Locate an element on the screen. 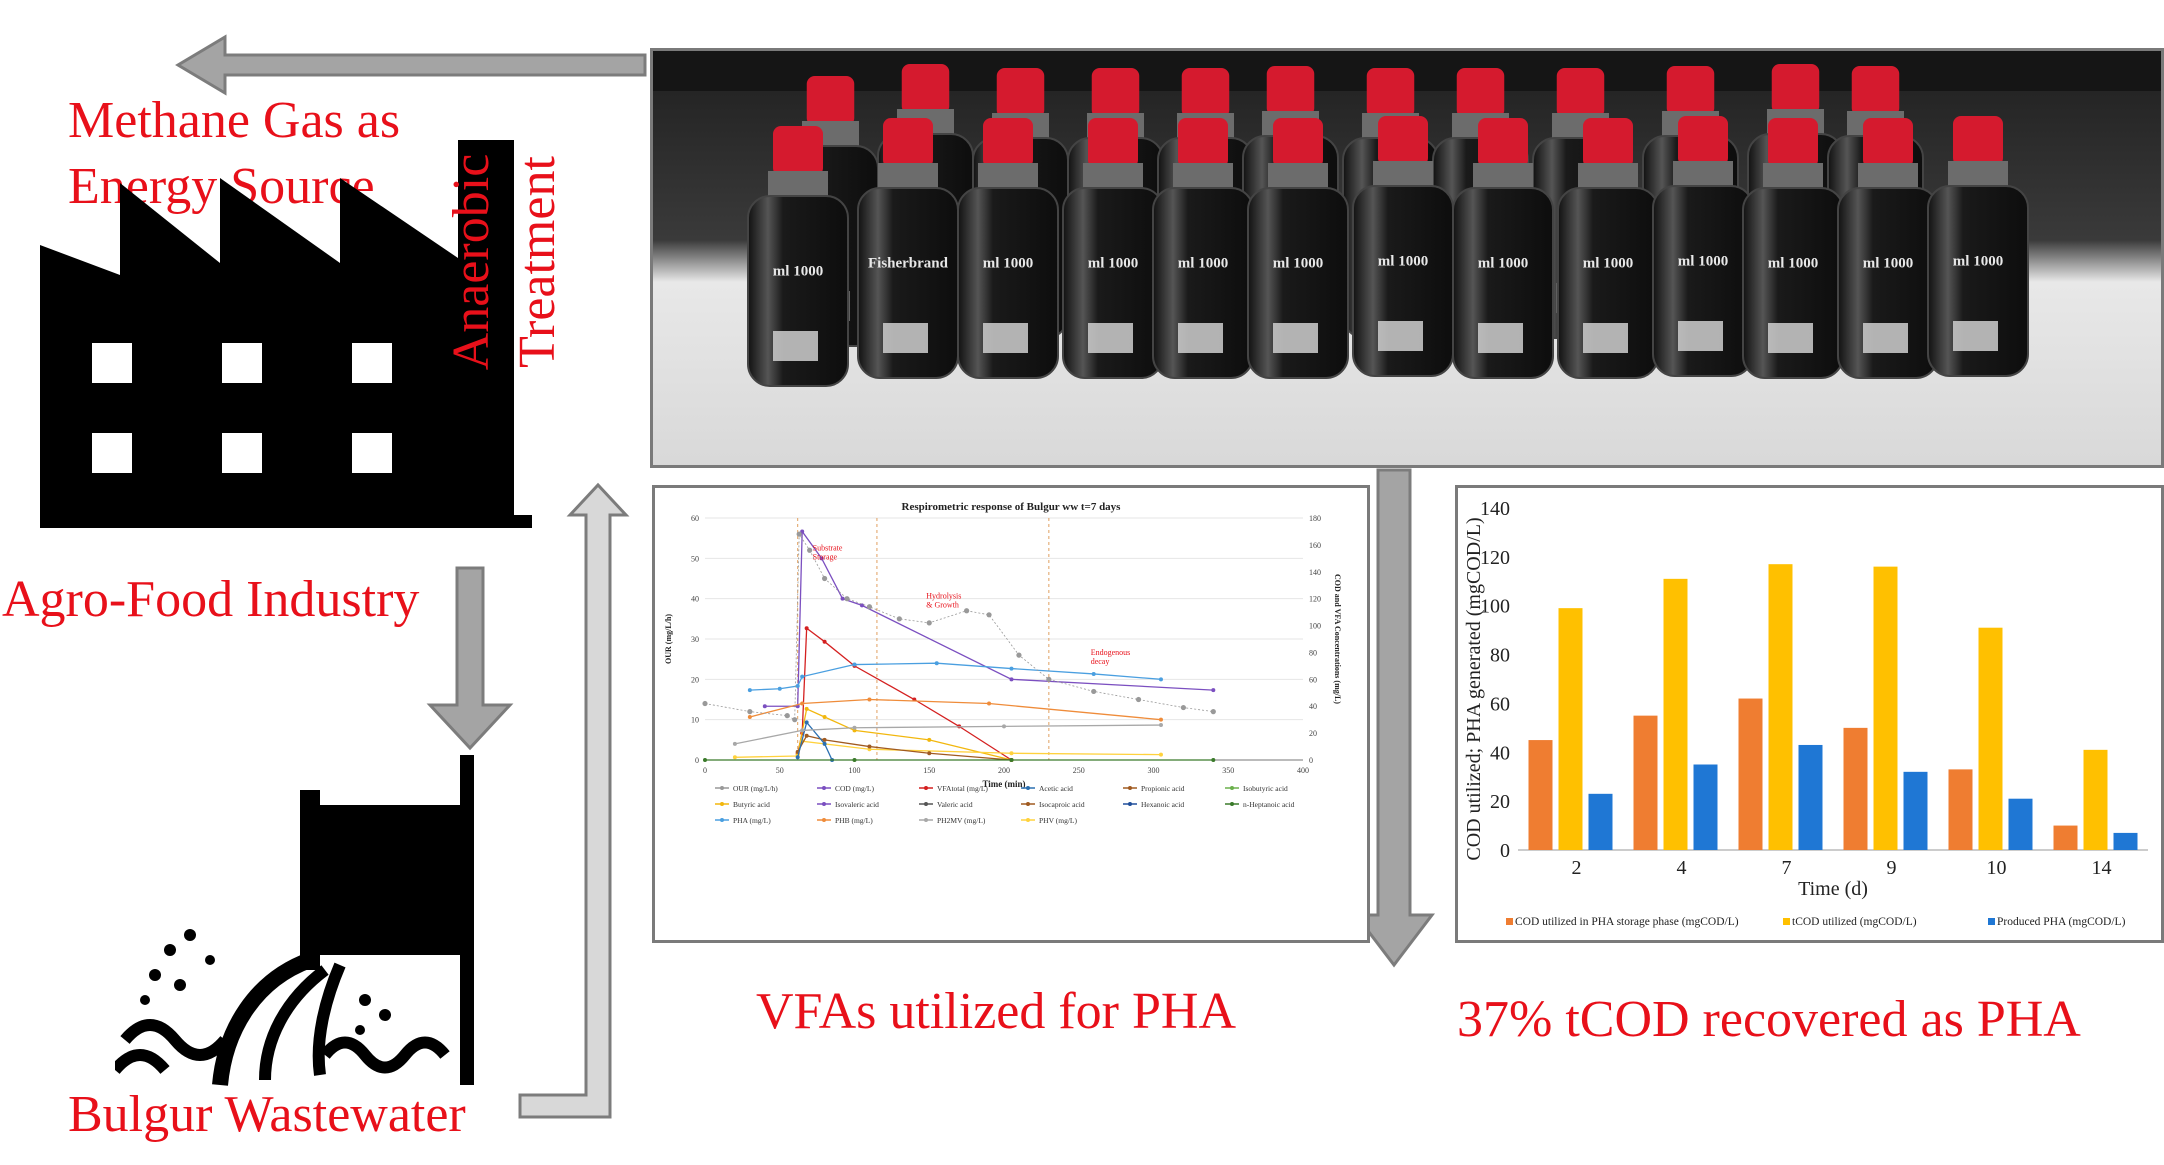  y-tick-label: 120 is located at coordinates (1495, 558).